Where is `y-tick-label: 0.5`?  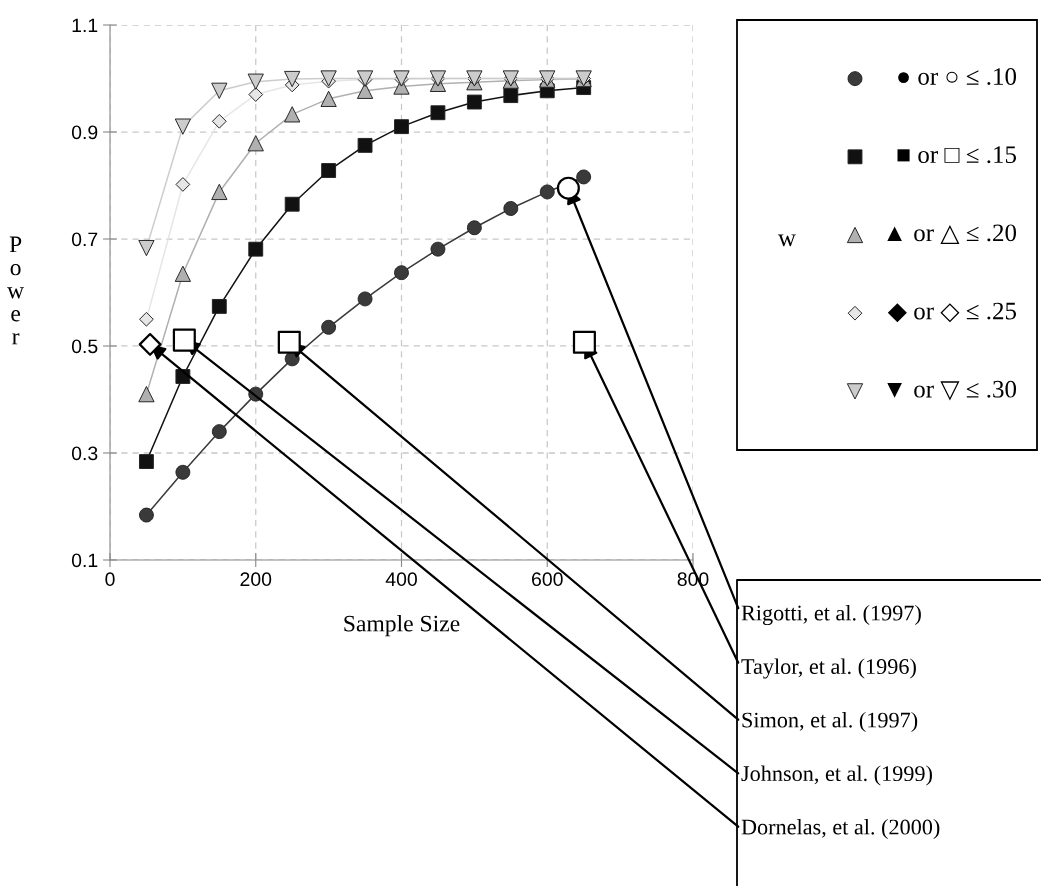
y-tick-label: 0.5 is located at coordinates (84, 346).